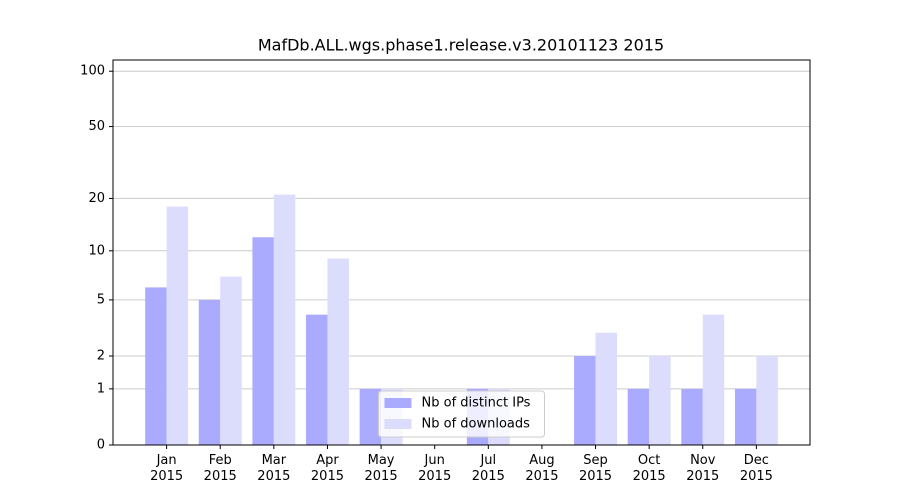 Image resolution: width=900 pixels, height=500 pixels. Describe the element at coordinates (220, 468) in the screenshot. I see `x-tick-label: Feb 2015` at that location.